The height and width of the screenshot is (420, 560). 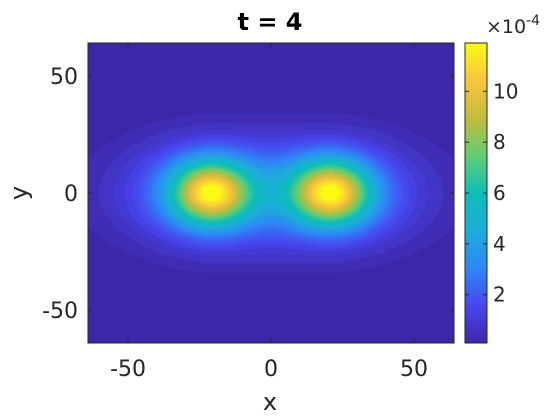 What do you see at coordinates (71, 194) in the screenshot?
I see `y-tick-label: 0` at bounding box center [71, 194].